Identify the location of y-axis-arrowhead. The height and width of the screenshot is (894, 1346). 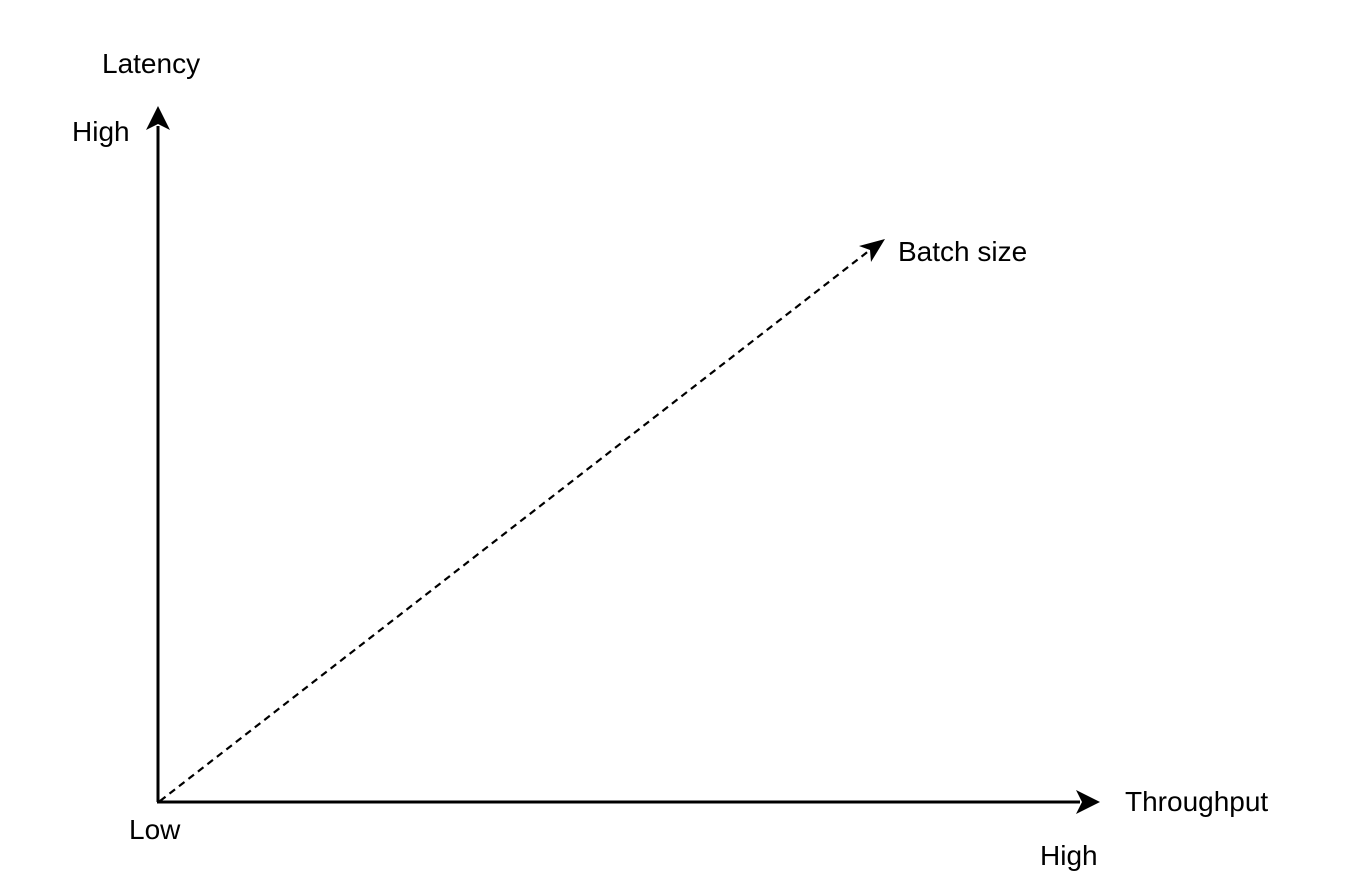
(158, 118).